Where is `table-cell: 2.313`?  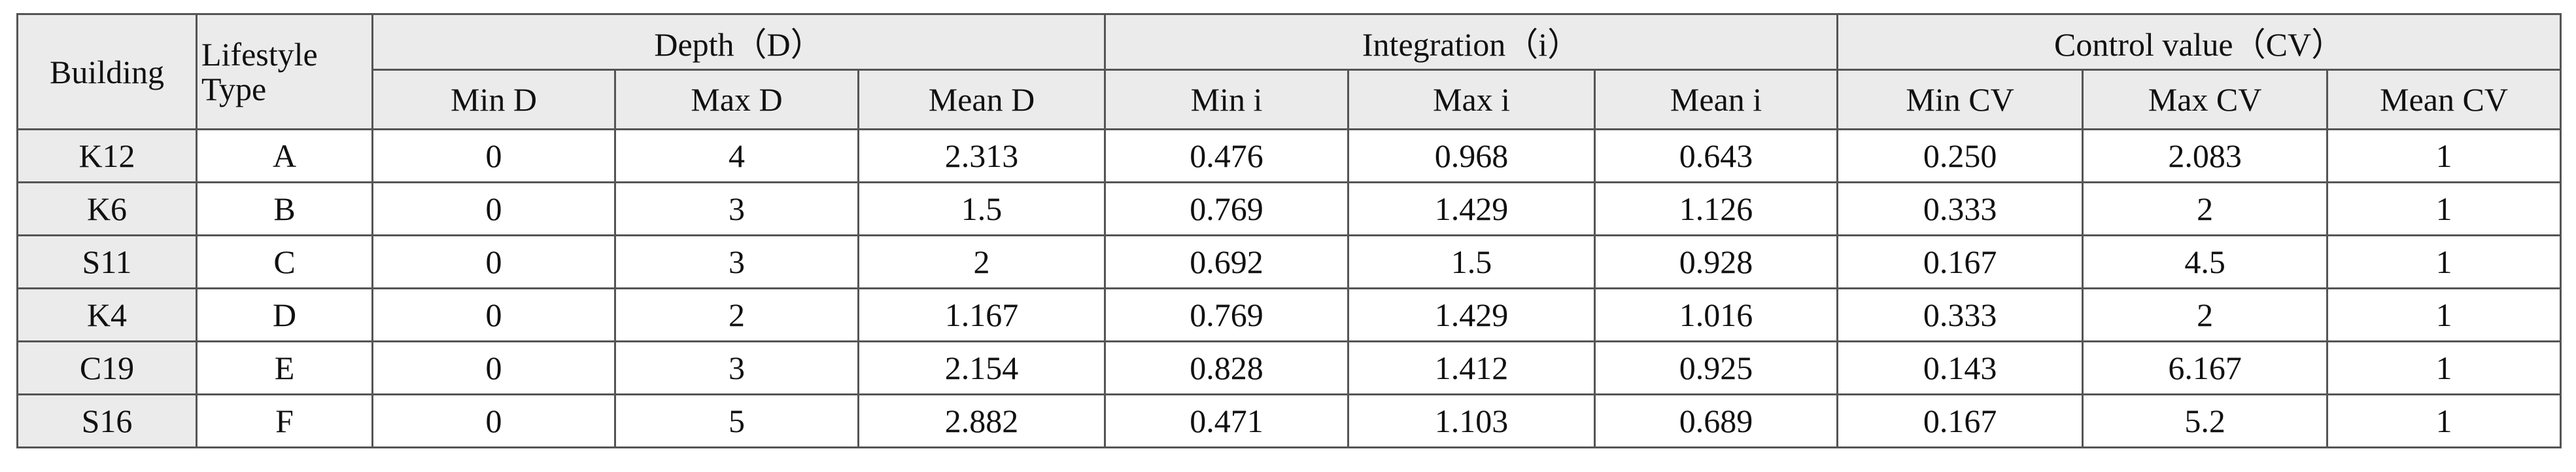
table-cell: 2.313 is located at coordinates (982, 155).